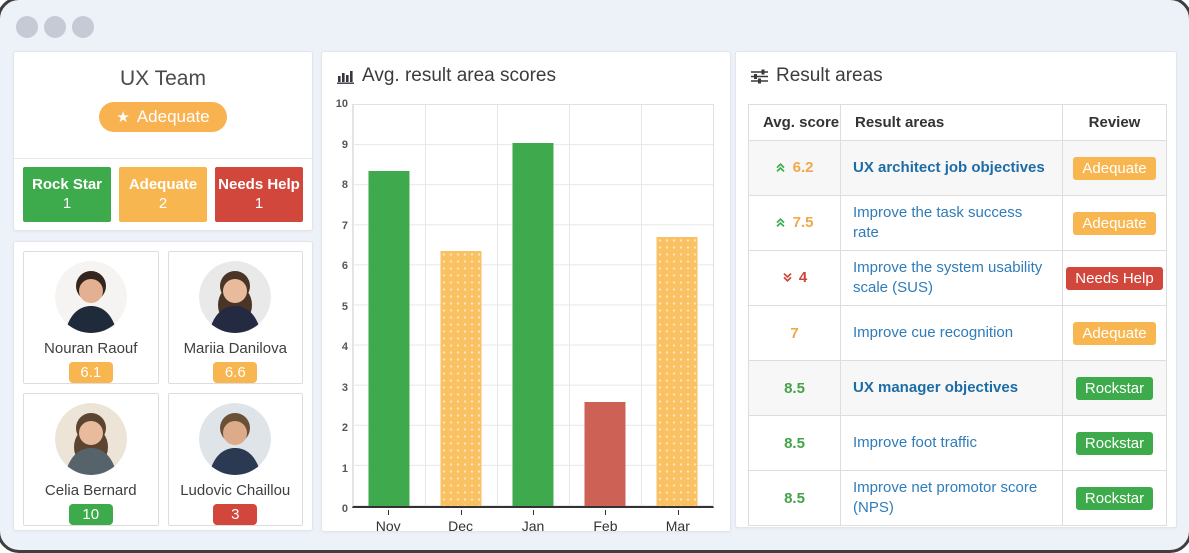 This screenshot has width=1189, height=553. What do you see at coordinates (951, 278) in the screenshot?
I see `result-area-link: Improve the system usability scale (SUS)` at bounding box center [951, 278].